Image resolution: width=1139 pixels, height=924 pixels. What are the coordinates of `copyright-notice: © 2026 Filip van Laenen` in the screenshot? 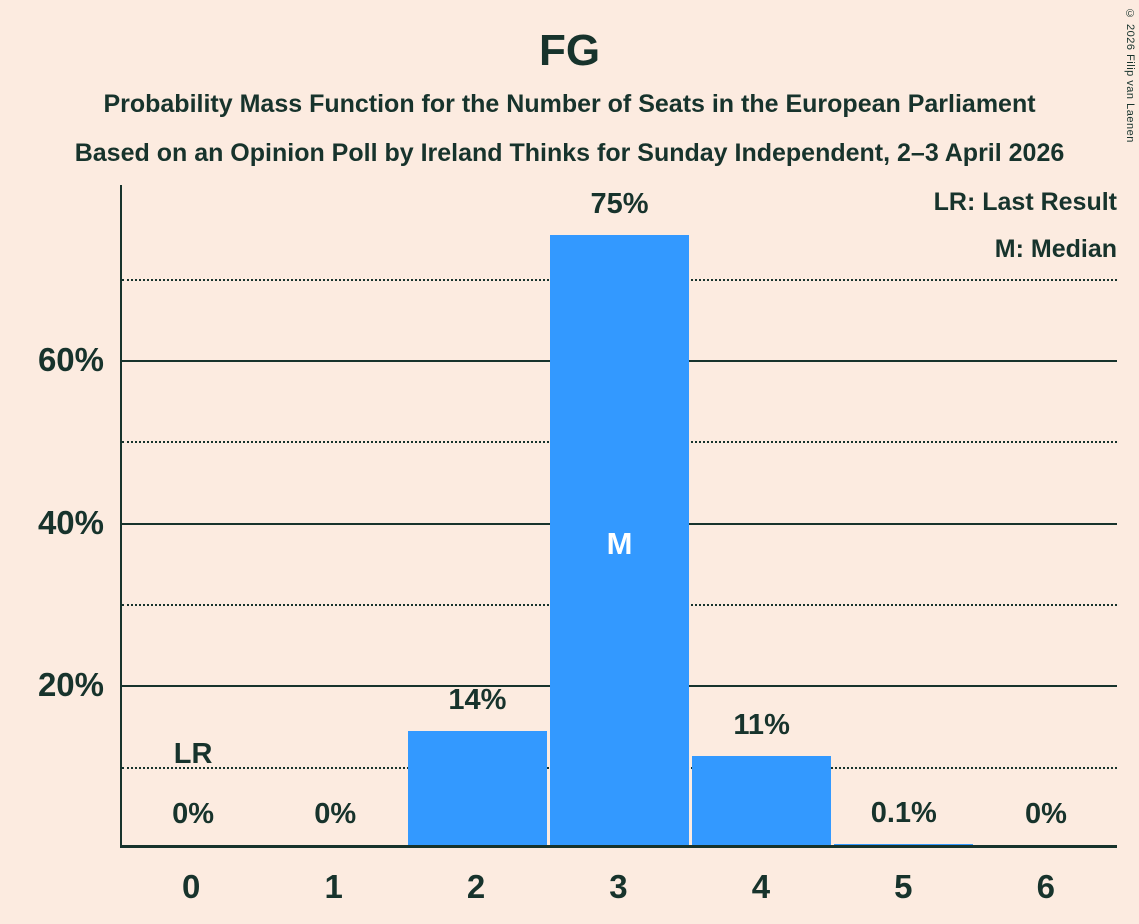 It's located at (1130, 75).